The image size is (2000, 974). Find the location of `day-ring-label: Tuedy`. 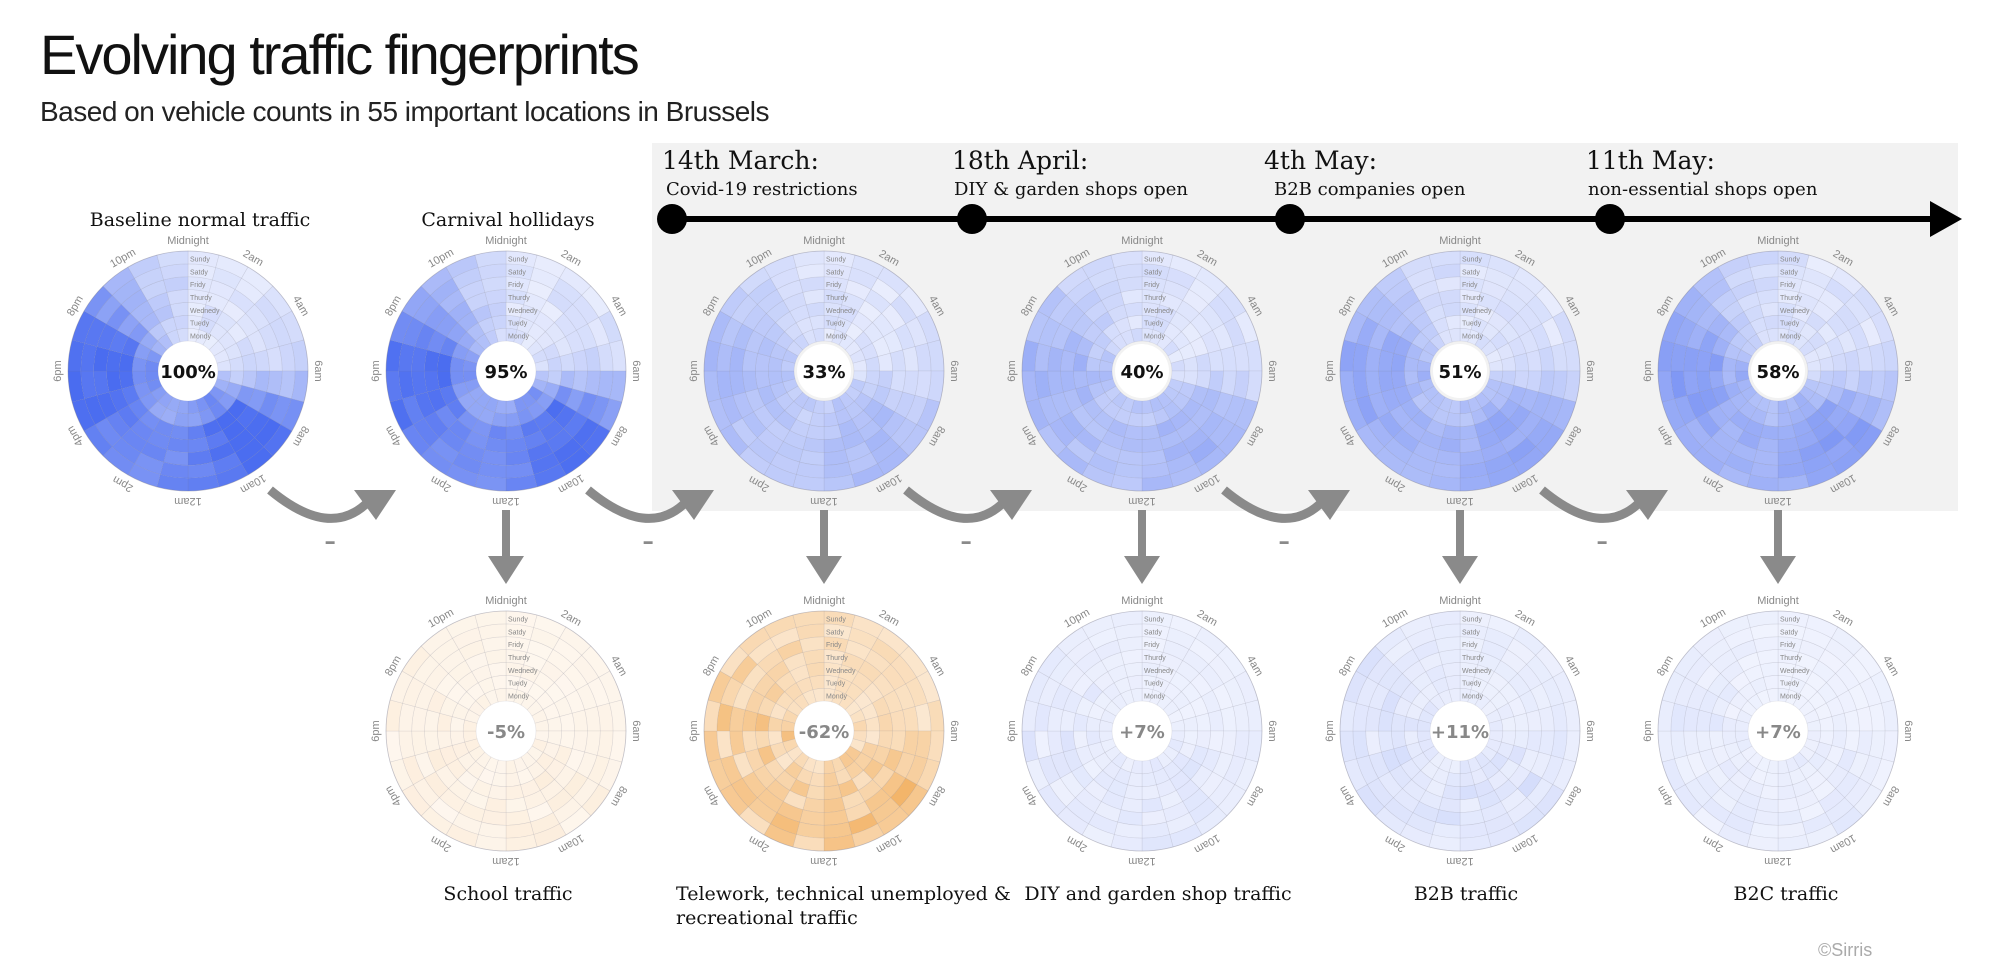

day-ring-label: Tuedy is located at coordinates (836, 324).